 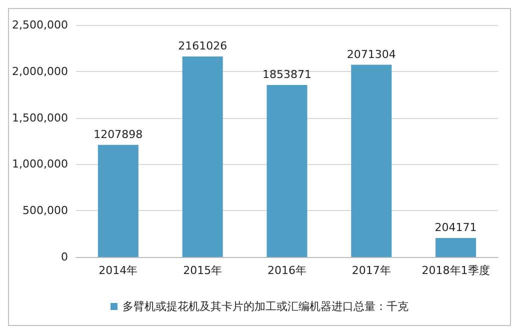 I want to click on y-tick-label: 0, so click(x=64, y=257).